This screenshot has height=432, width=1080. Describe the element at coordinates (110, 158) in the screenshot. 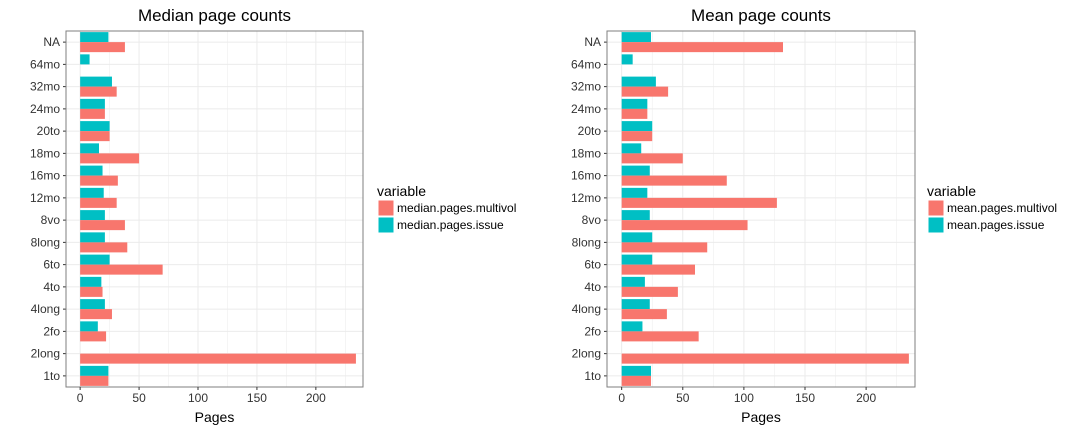

I see `bar-multivol-18mo` at that location.